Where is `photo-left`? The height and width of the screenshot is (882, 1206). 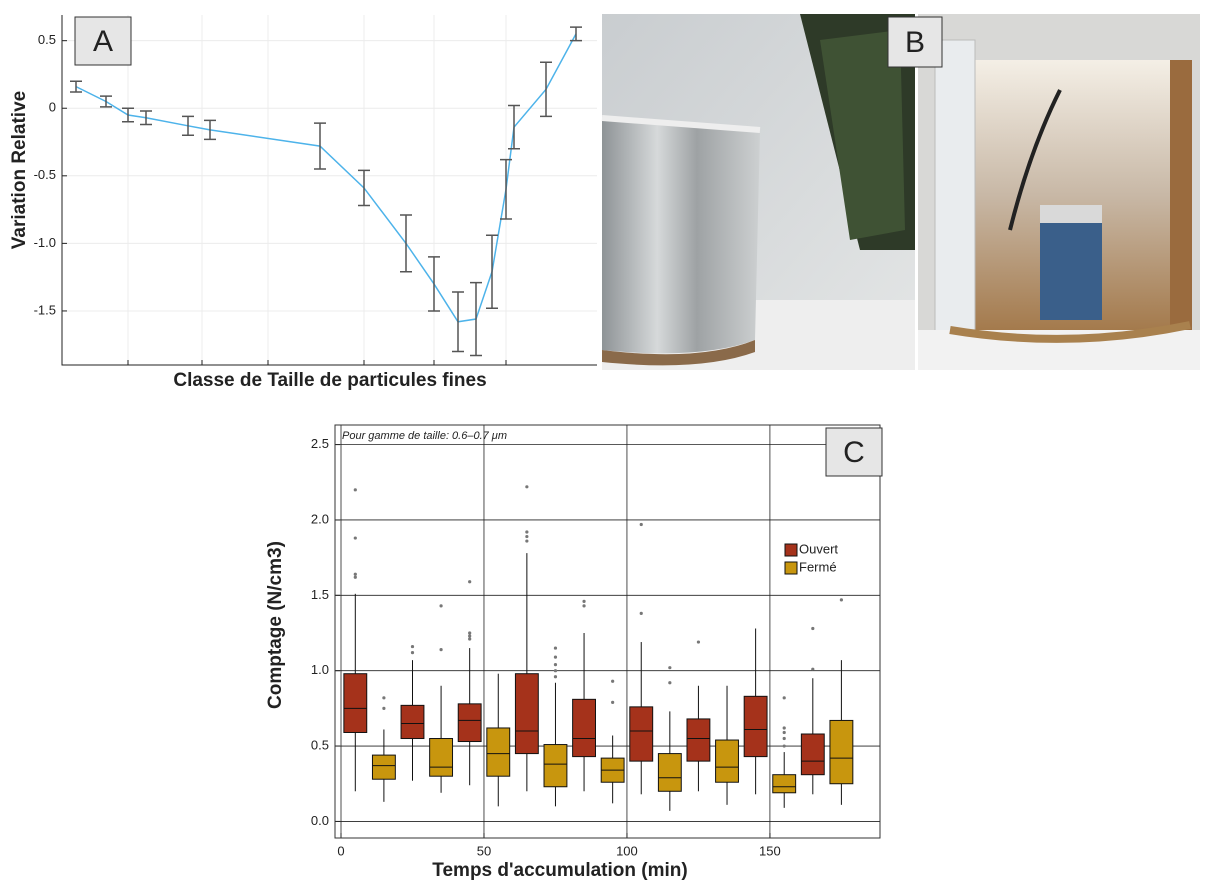 photo-left is located at coordinates (758, 192).